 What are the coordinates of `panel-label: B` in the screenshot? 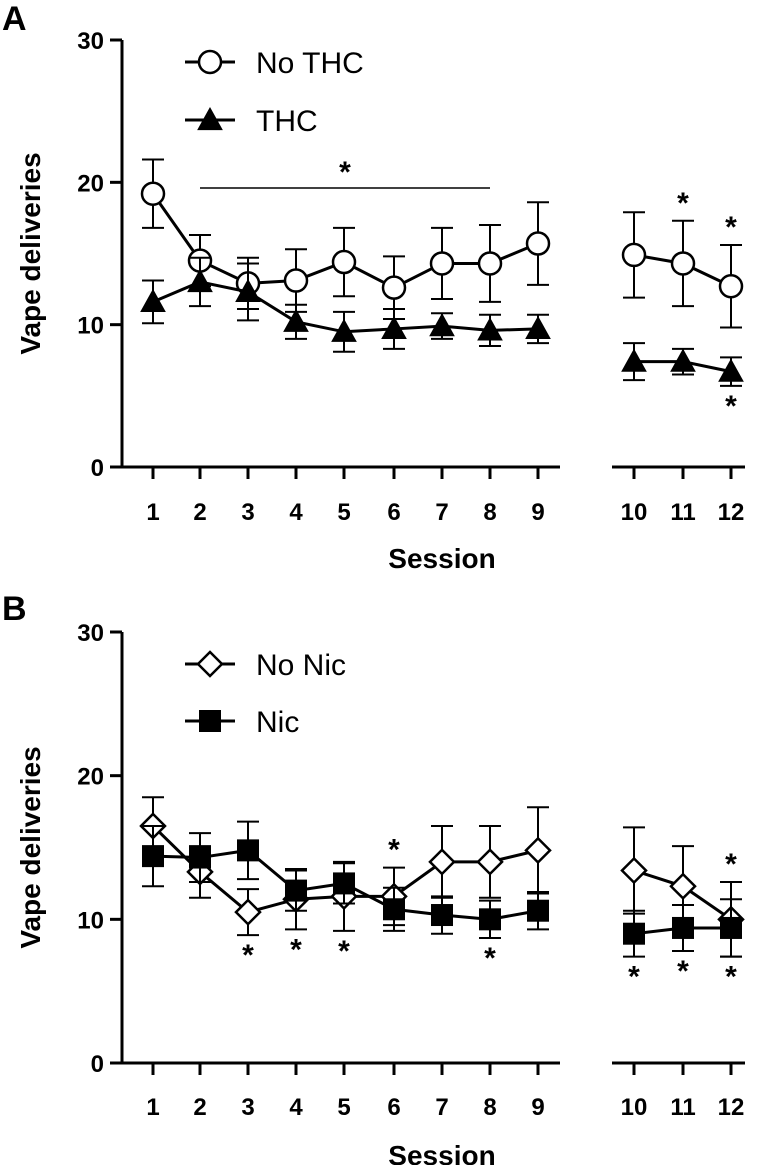 It's located at (14, 609).